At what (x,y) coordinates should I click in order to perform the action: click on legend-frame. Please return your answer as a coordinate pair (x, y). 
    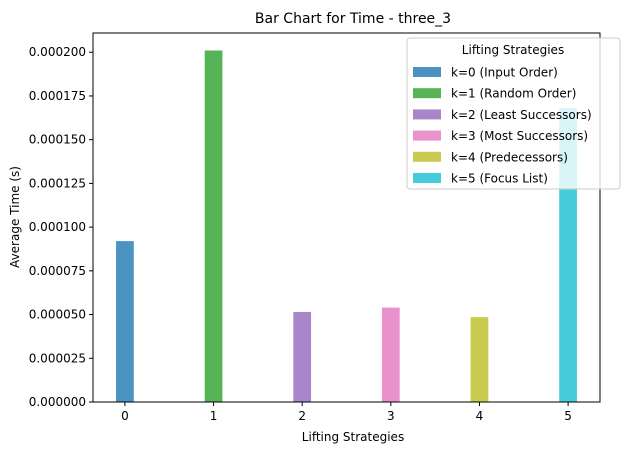
    Looking at the image, I should click on (513, 113).